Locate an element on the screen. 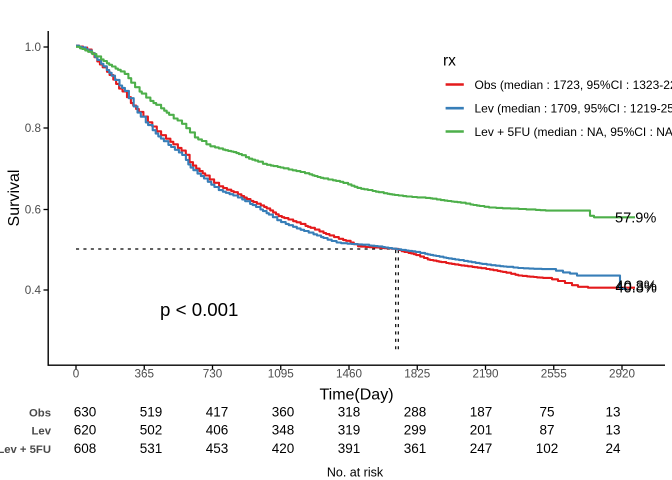 The width and height of the screenshot is (672, 480). svg-text: 40.3% is located at coordinates (636, 287).